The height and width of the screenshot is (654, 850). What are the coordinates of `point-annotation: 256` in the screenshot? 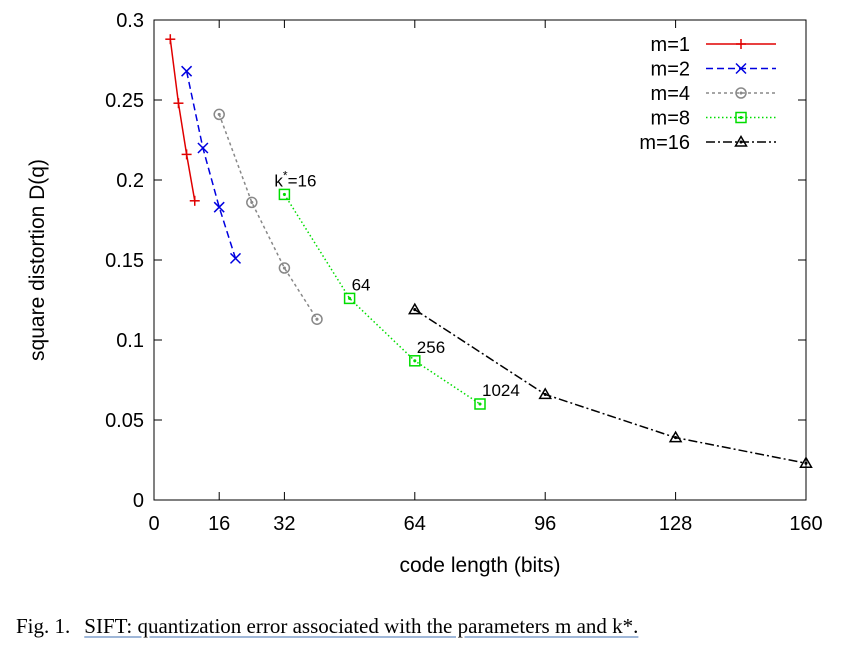 It's located at (431, 347).